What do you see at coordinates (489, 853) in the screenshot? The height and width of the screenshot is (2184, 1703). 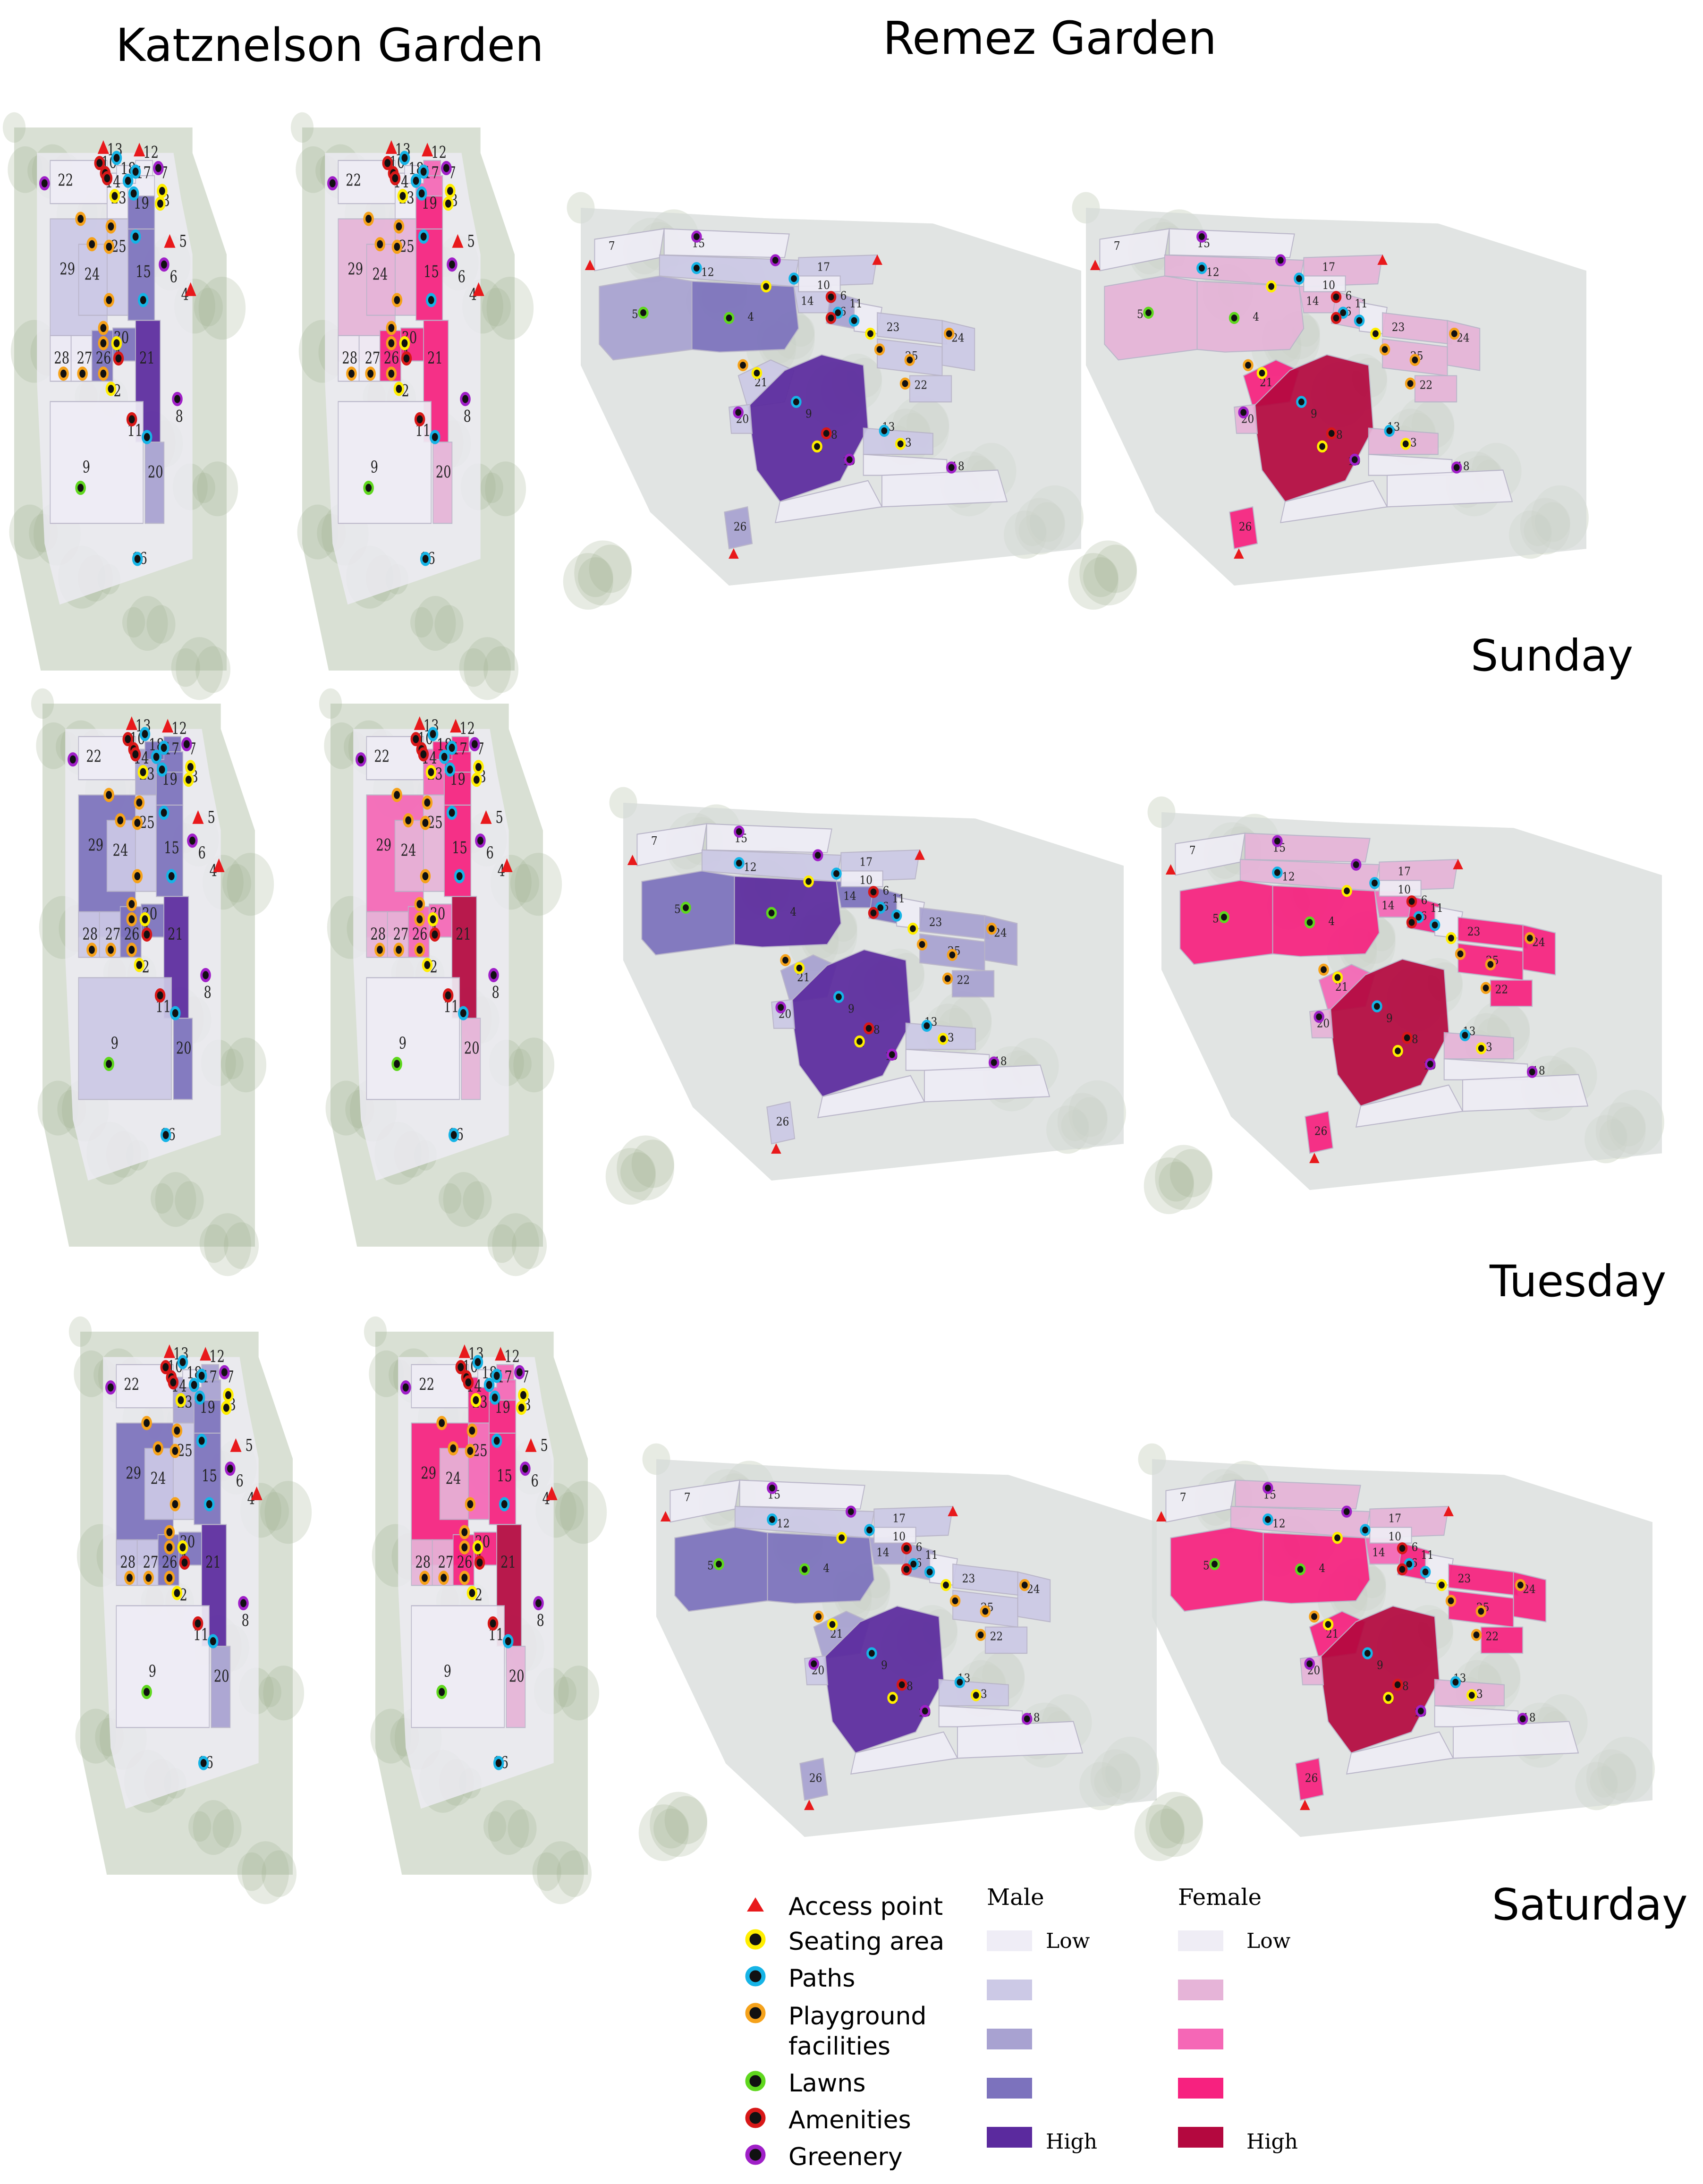 I see `zone-label-6: 6` at bounding box center [489, 853].